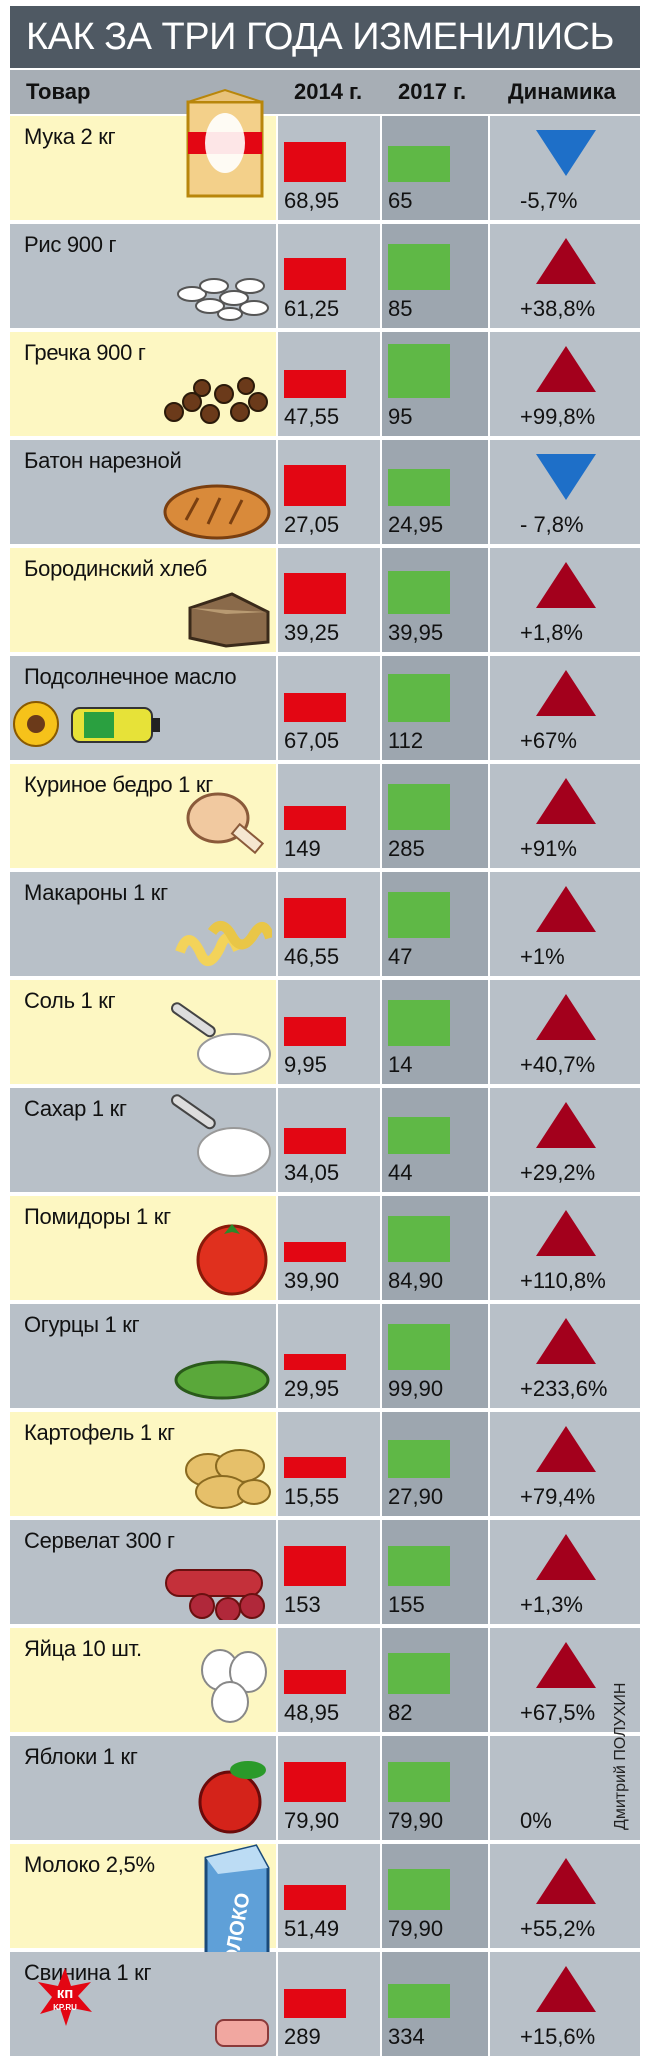 The height and width of the screenshot is (2056, 666). What do you see at coordinates (143, 1788) in the screenshot?
I see `product-cell: Яблоки 1 кг` at bounding box center [143, 1788].